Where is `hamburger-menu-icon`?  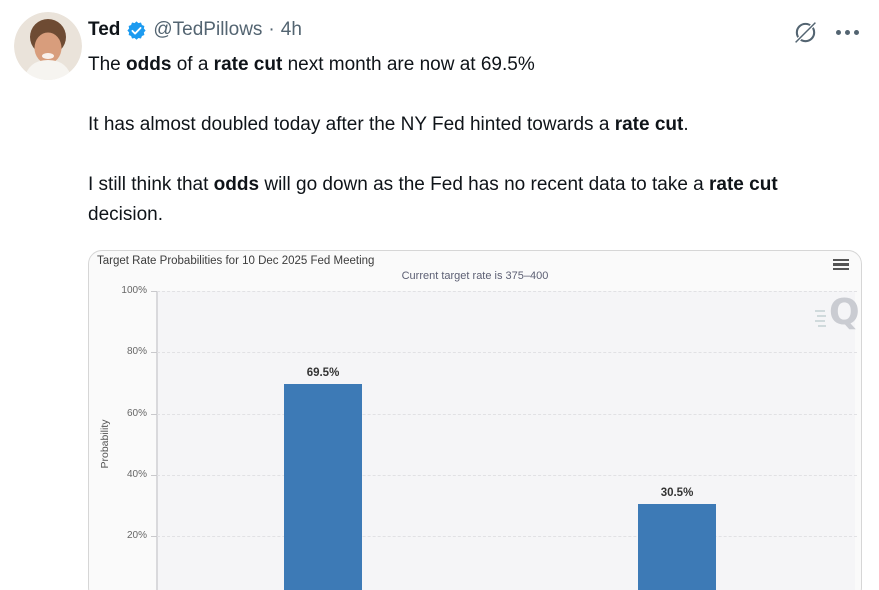 hamburger-menu-icon is located at coordinates (841, 265).